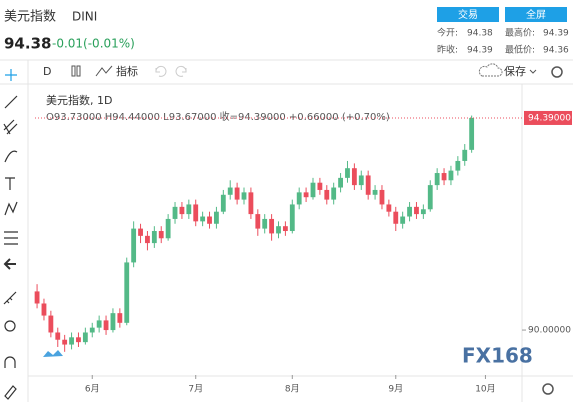  Describe the element at coordinates (548, 389) in the screenshot. I see `axis-settings` at that location.